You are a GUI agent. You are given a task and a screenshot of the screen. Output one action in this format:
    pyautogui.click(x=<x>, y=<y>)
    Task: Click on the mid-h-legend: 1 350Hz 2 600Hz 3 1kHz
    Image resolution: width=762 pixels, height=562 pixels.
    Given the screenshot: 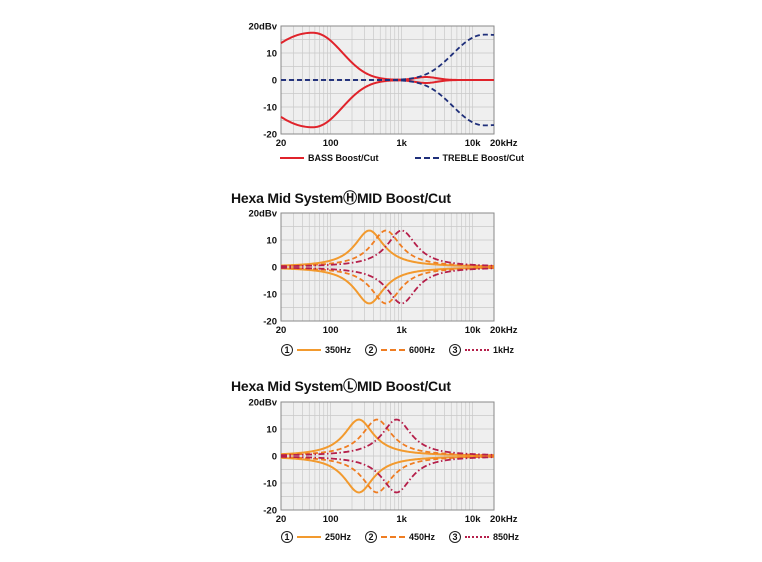 What is the action you would take?
    pyautogui.click(x=401, y=350)
    